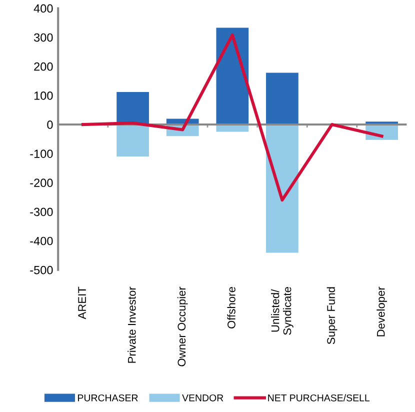 This screenshot has width=415, height=412. What do you see at coordinates (132, 324) in the screenshot?
I see `x-tick-label: Private Investor` at bounding box center [132, 324].